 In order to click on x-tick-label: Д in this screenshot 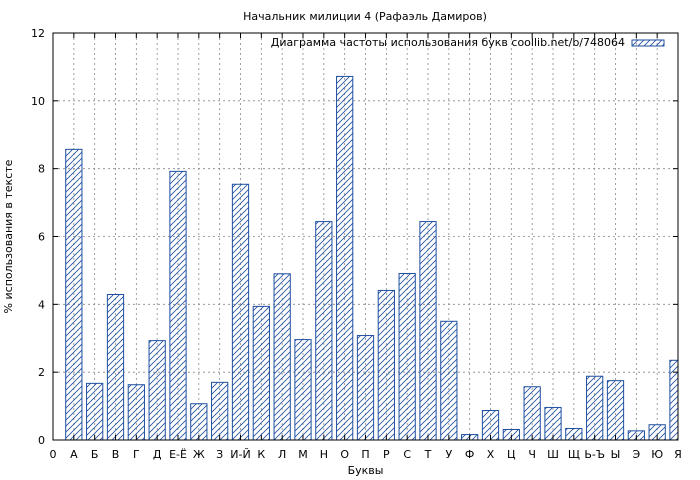, I will do `click(157, 454)`.